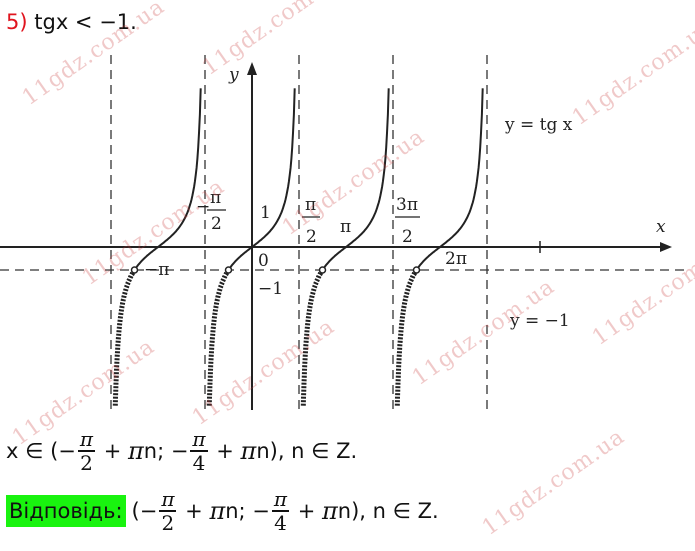  I want to click on x-axis-arrow, so click(666, 247).